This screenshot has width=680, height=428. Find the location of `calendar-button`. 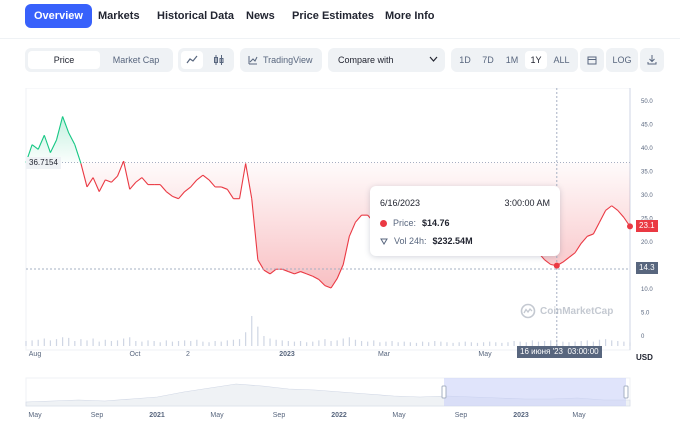

calendar-button is located at coordinates (592, 60).